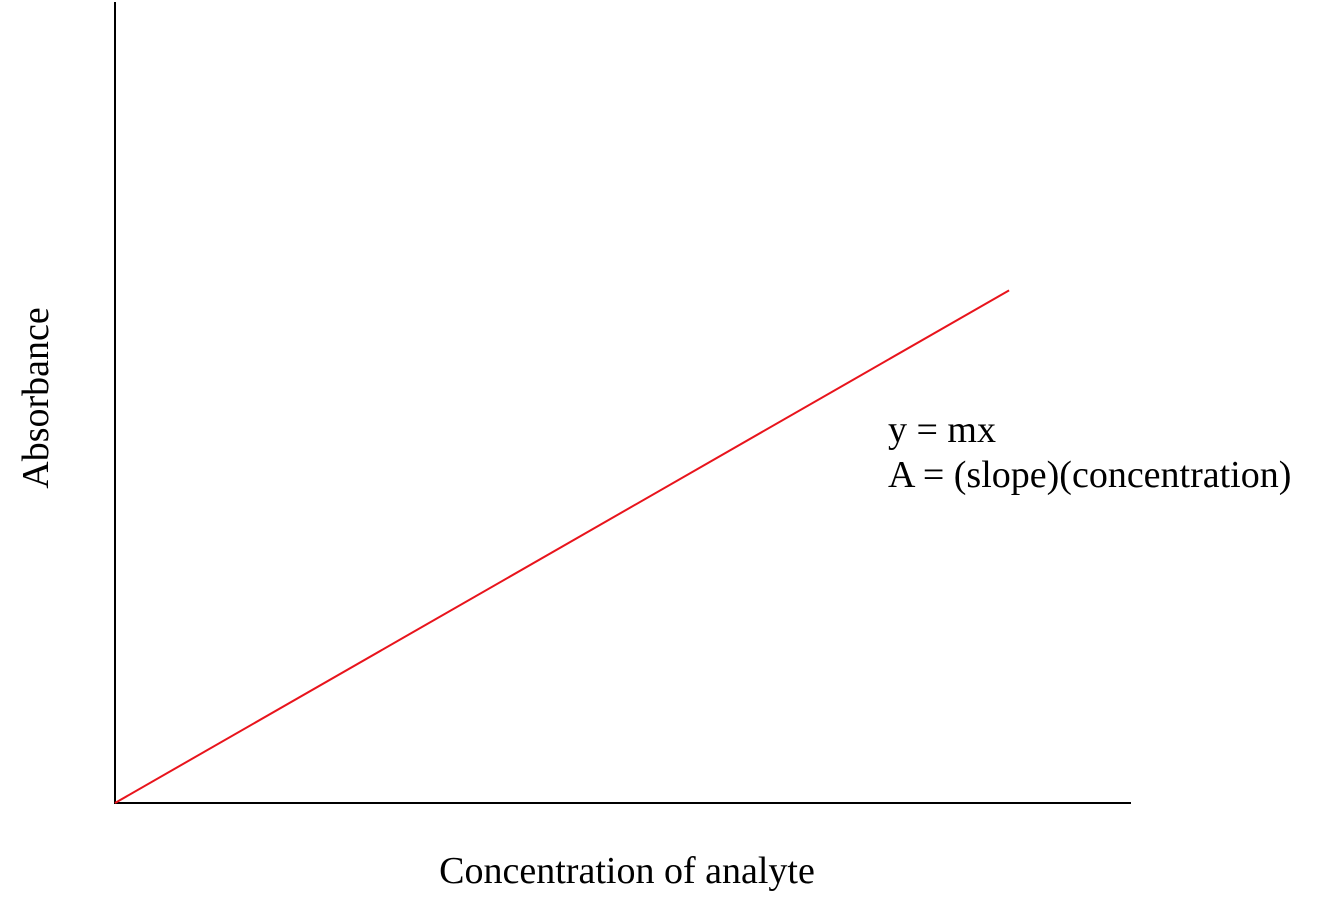 The image size is (1338, 906). I want to click on y-axis-label: Absorbance, so click(36, 397).